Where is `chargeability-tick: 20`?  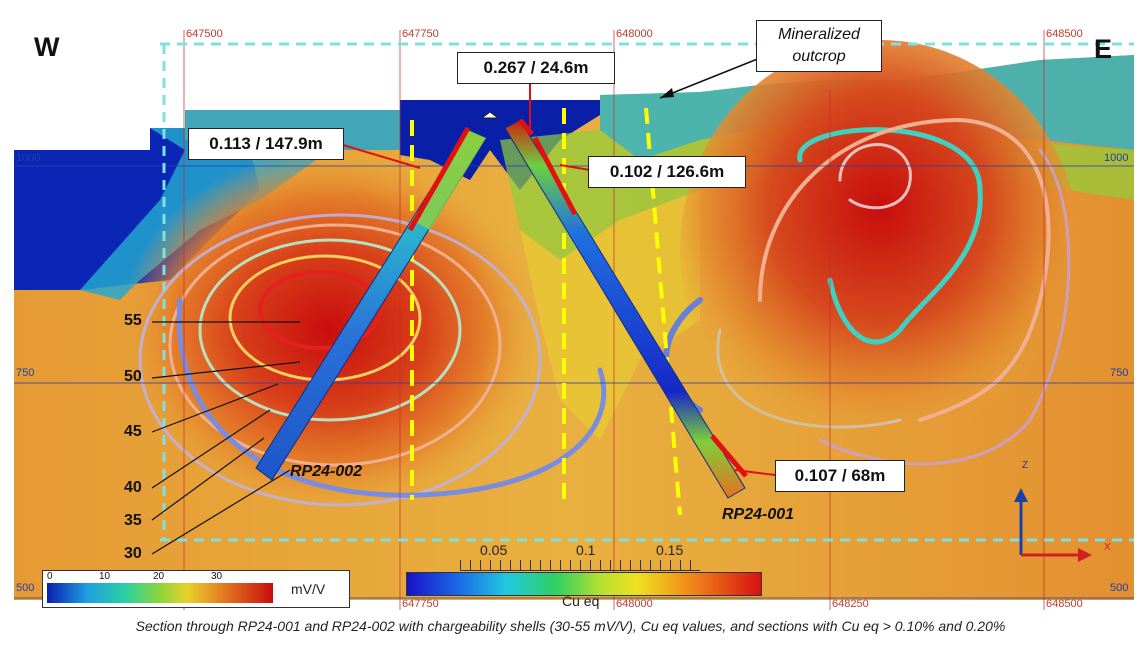
chargeability-tick: 20 is located at coordinates (159, 576).